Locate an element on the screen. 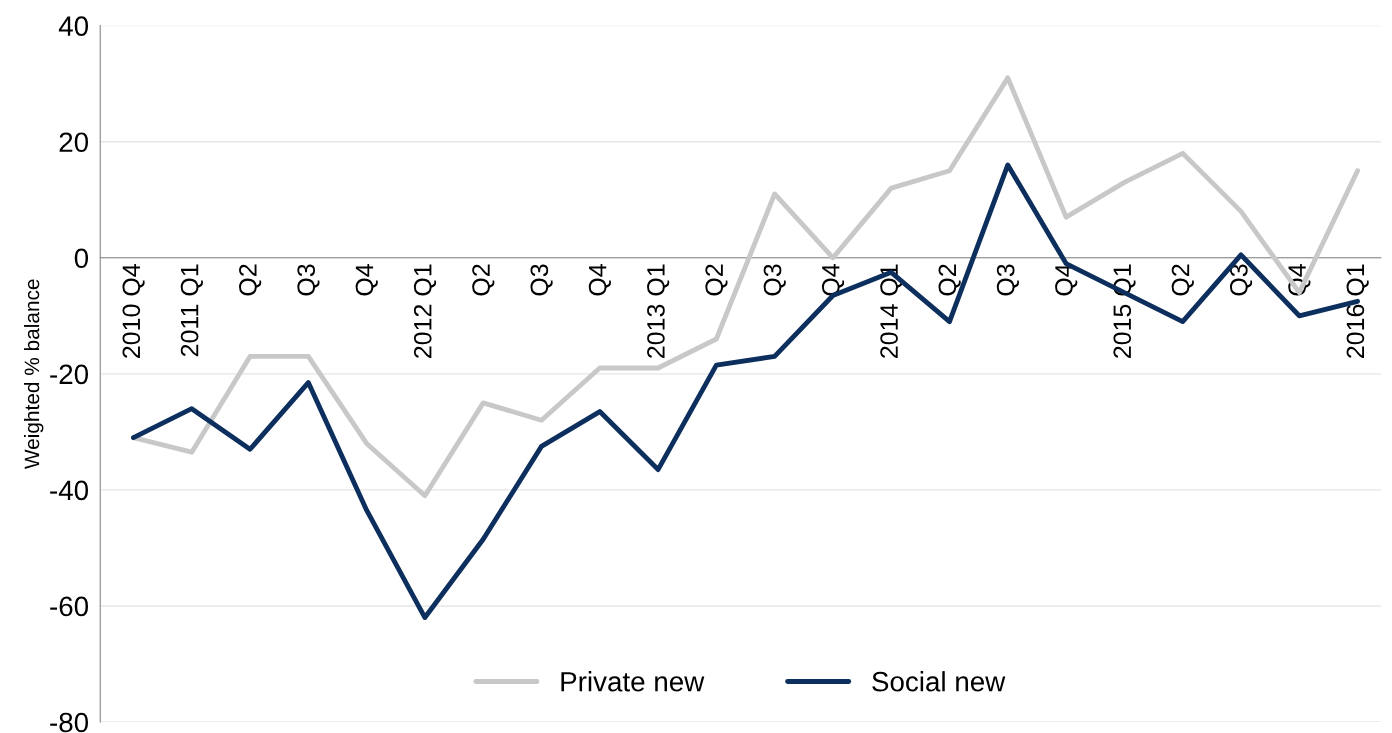 Image resolution: width=1392 pixels, height=733 pixels. x-tick-label: 2012 Q1 is located at coordinates (425, 311).